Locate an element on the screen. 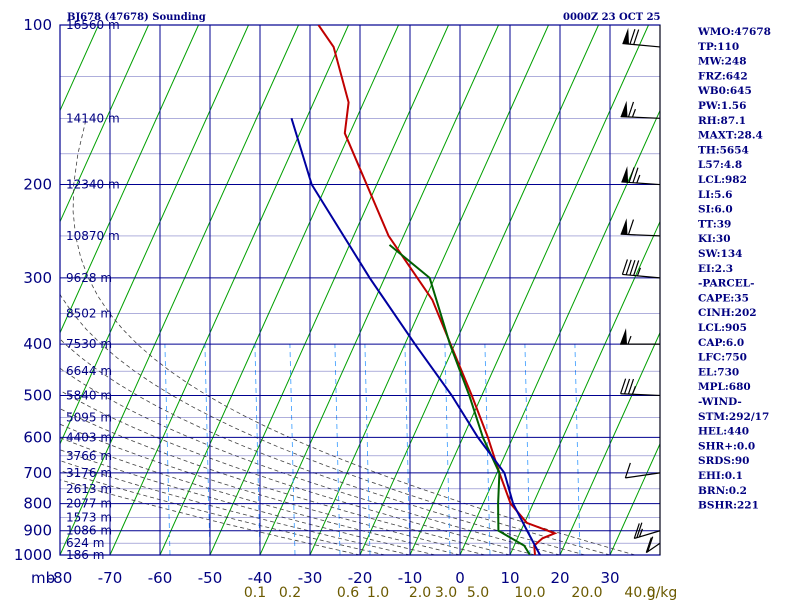 This screenshot has width=800, height=600. pressure-tick-label: 1000 is located at coordinates (33, 555).